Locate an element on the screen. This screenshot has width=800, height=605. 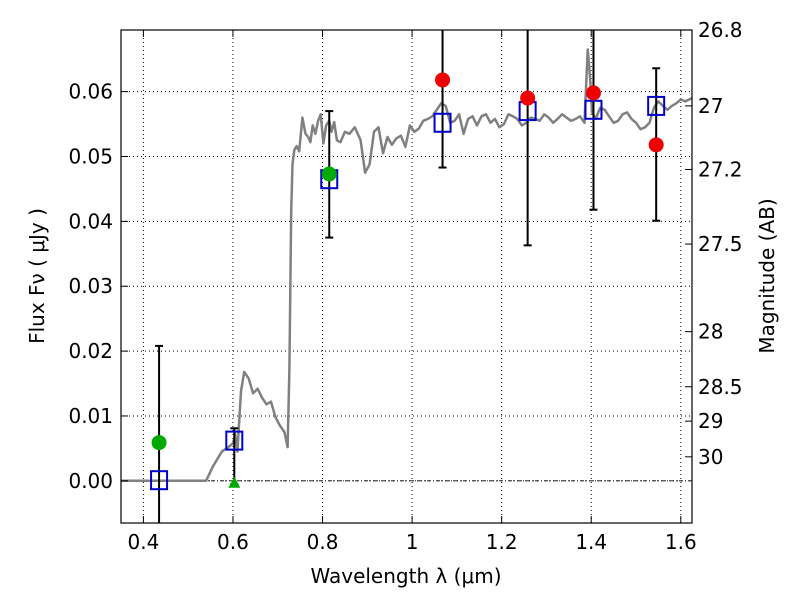
y2-tick-label: 27.5 is located at coordinates (720, 244).